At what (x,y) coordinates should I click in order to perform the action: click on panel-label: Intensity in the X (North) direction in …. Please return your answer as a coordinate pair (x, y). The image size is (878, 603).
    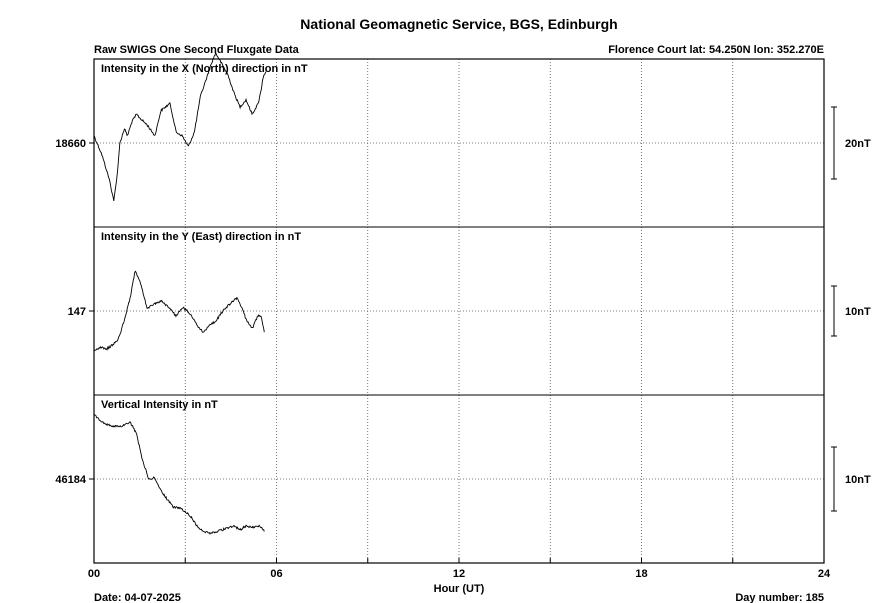
    Looking at the image, I should click on (204, 69).